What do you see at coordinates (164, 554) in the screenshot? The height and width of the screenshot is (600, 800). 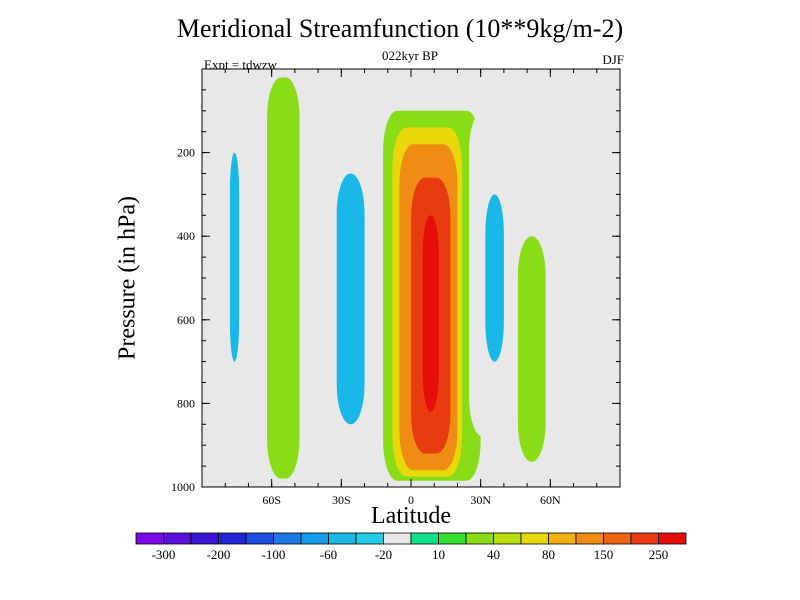 I see `colorbar-tick-label: -300` at bounding box center [164, 554].